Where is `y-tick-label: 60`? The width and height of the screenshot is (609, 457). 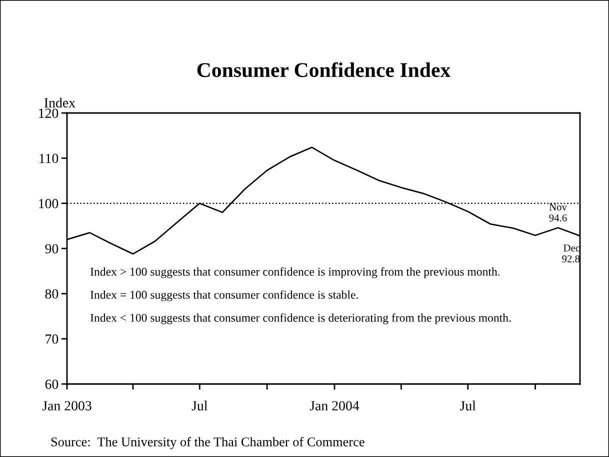
y-tick-label: 60 is located at coordinates (51, 384).